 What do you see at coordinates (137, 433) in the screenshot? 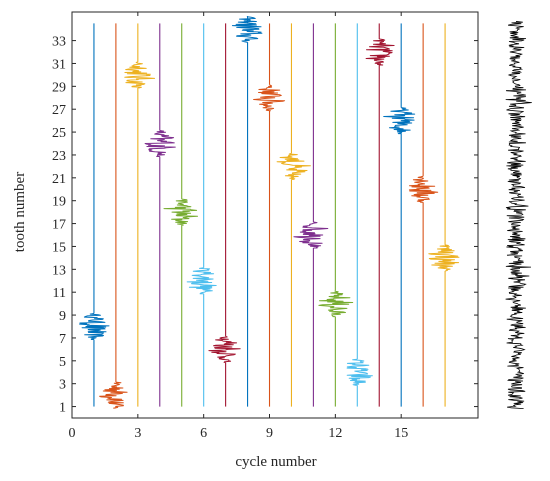
I see `x-tick-label: 3` at bounding box center [137, 433].